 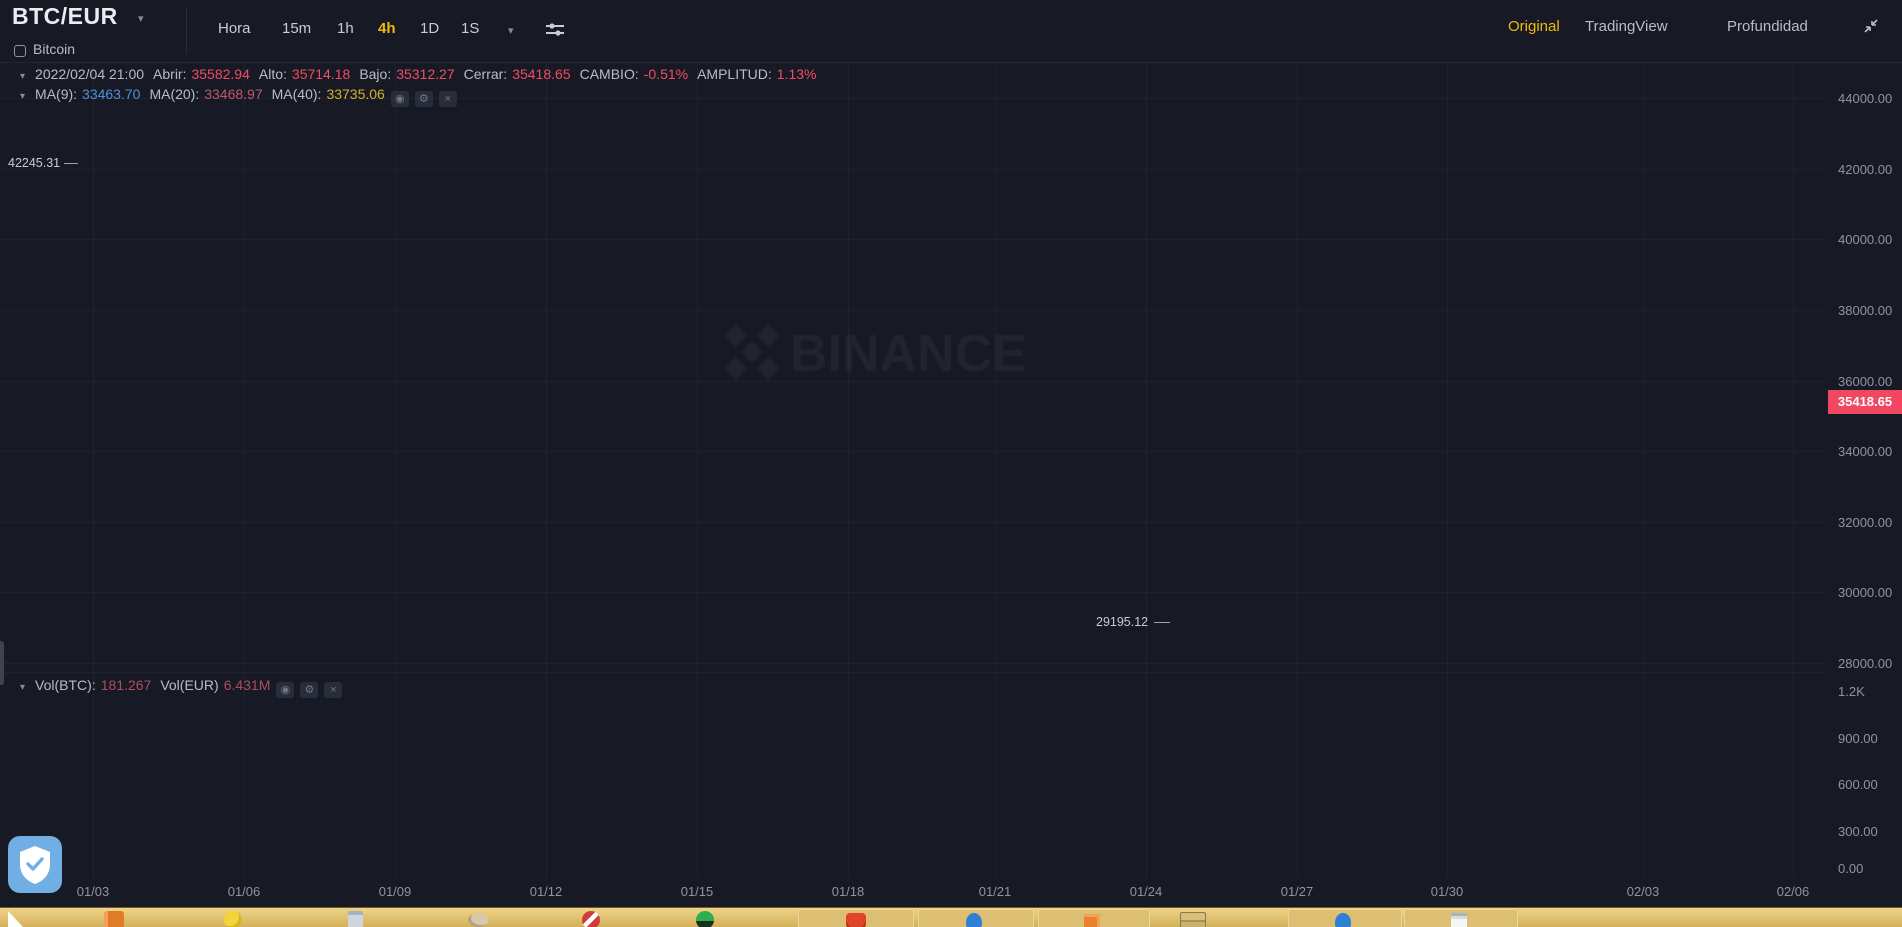 I want to click on tab-original: Original, so click(x=1534, y=26).